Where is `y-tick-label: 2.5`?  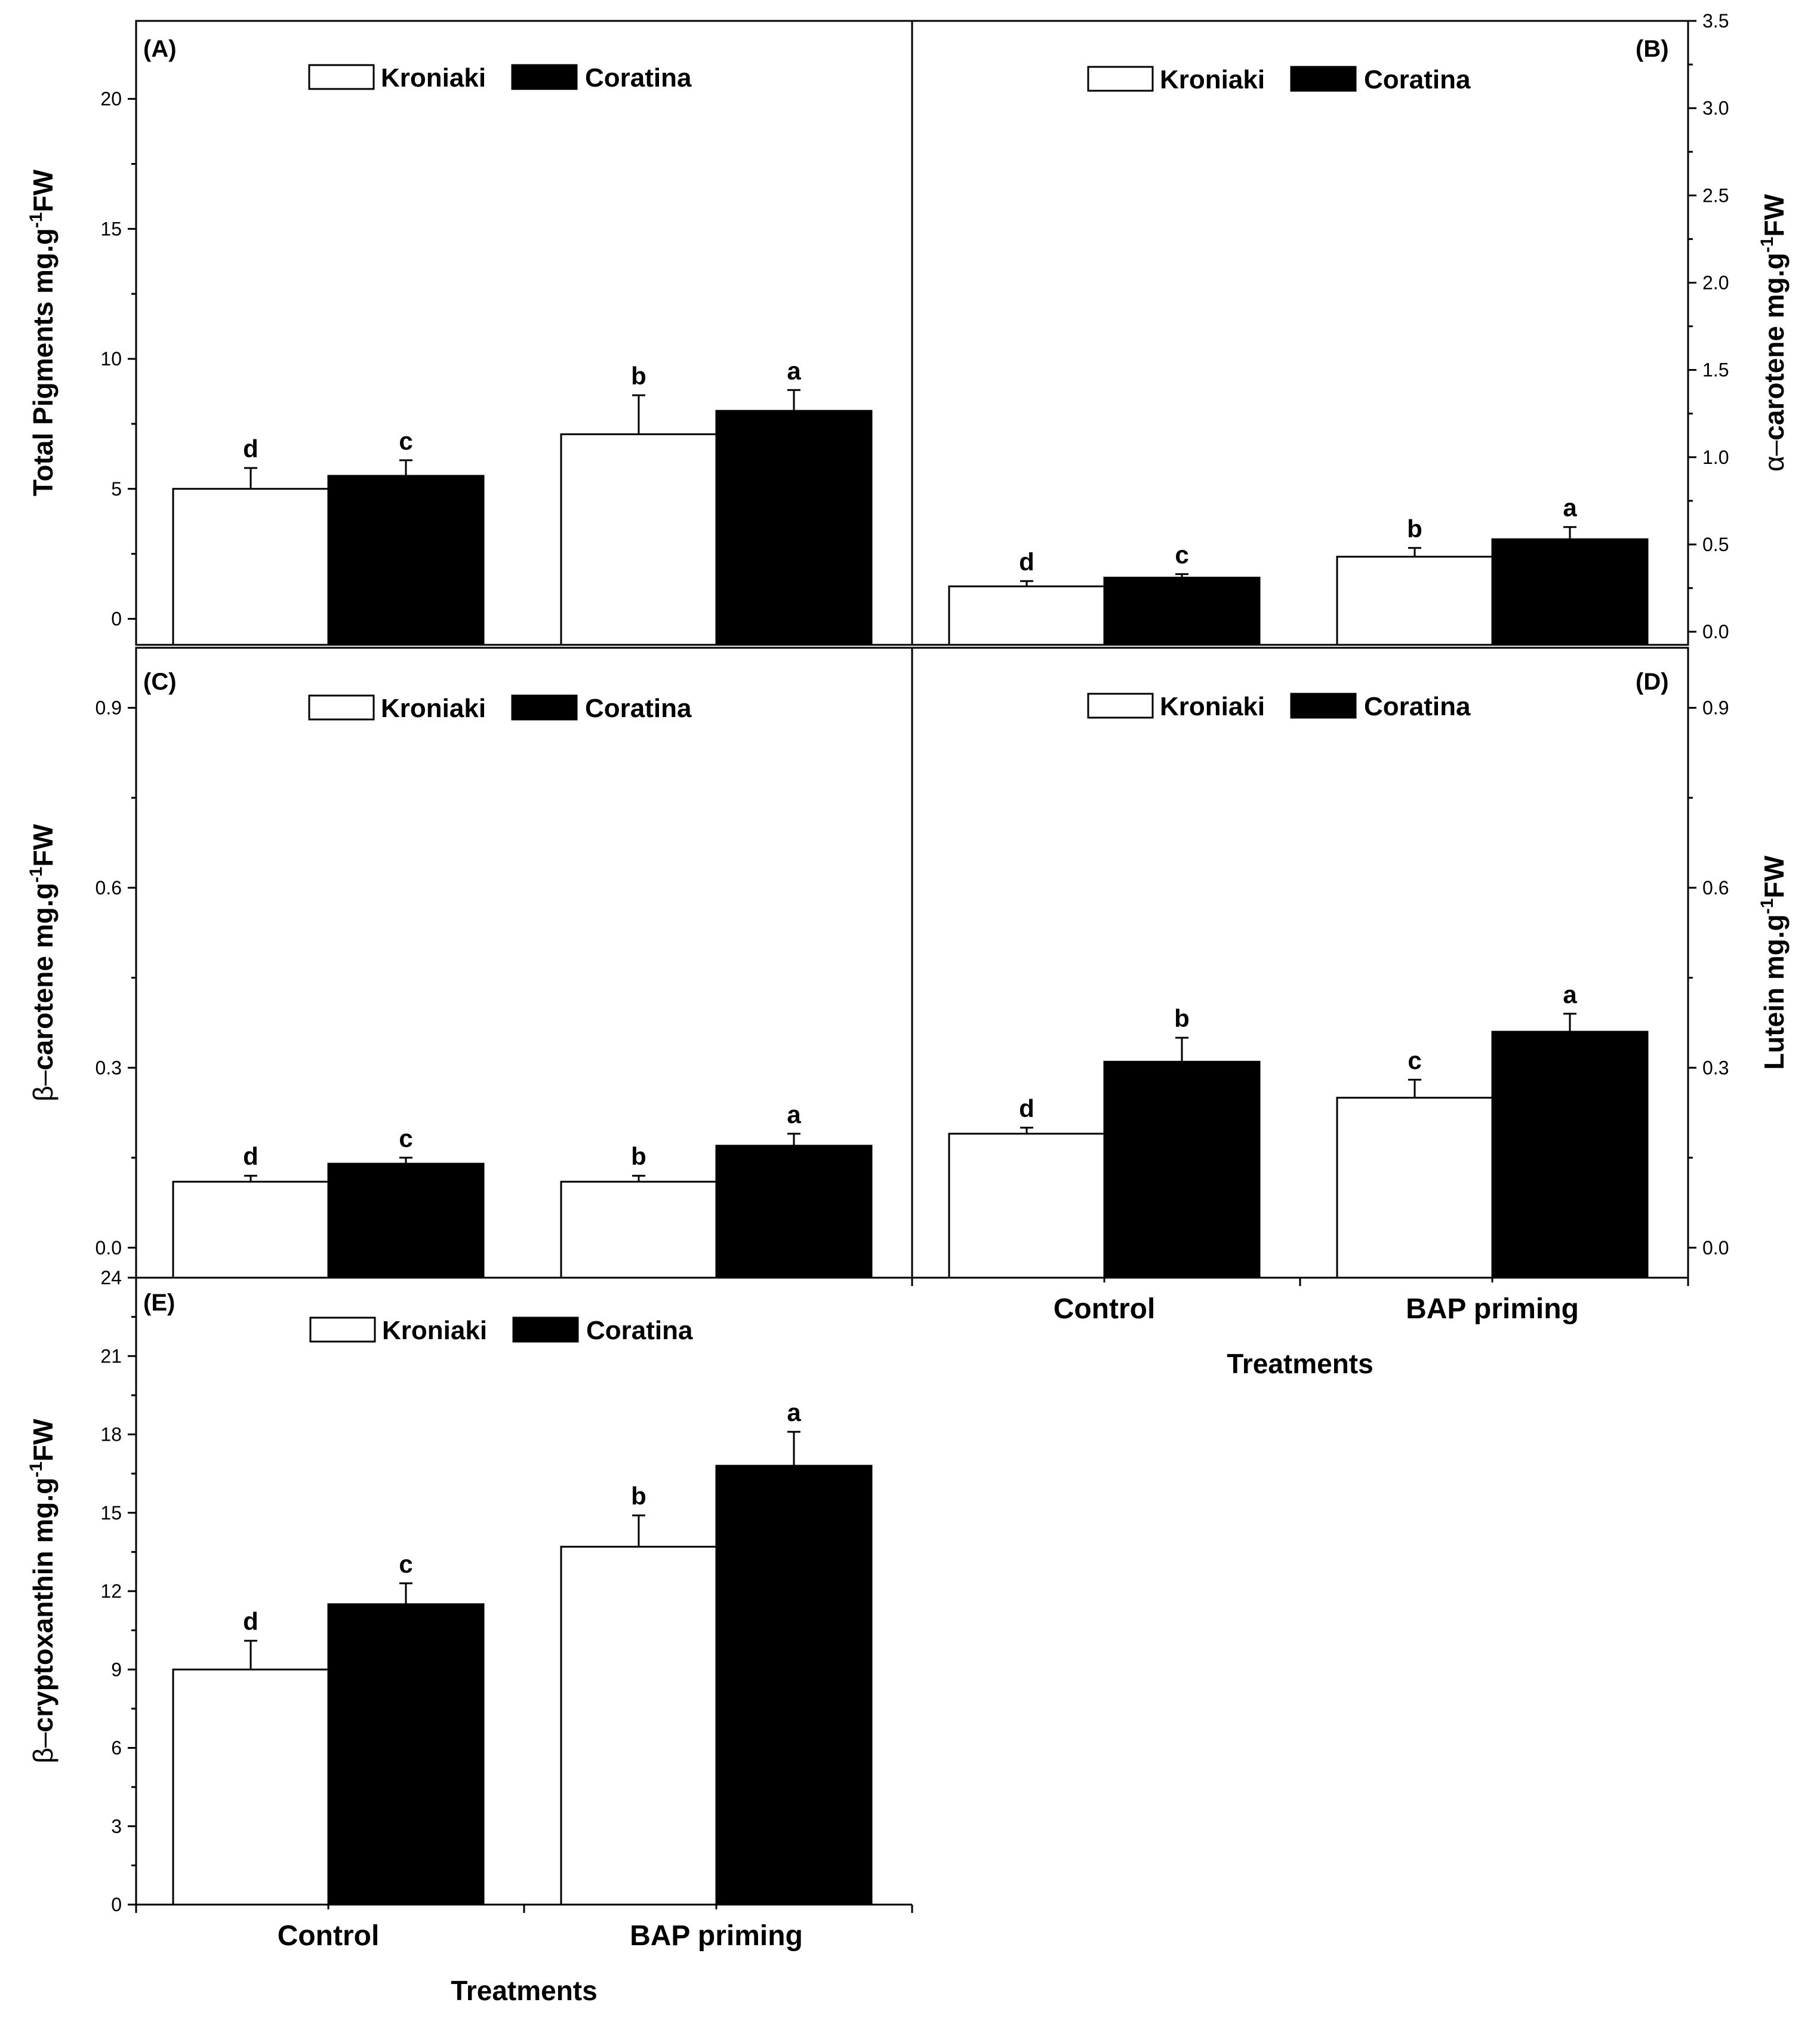
y-tick-label: 2.5 is located at coordinates (1716, 195).